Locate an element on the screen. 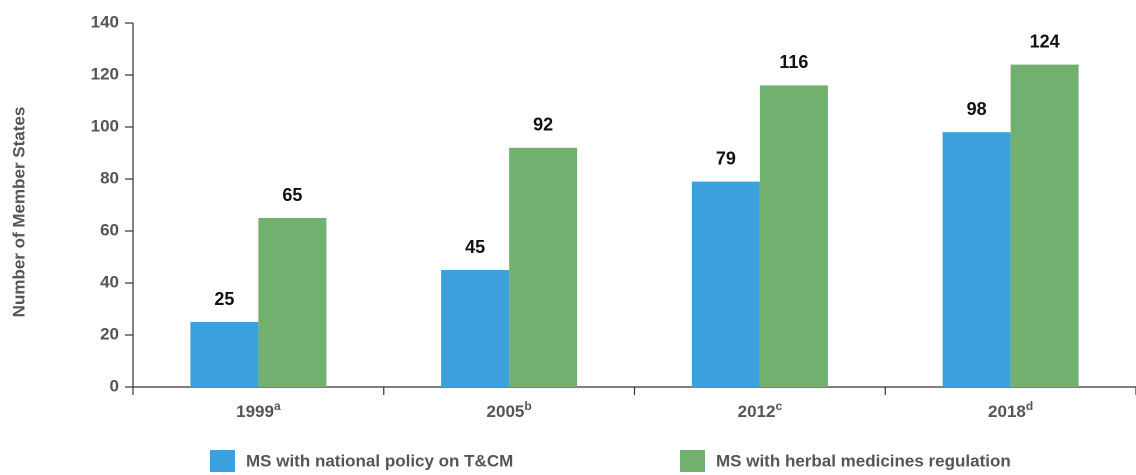 The image size is (1136, 475). y-axis-label: Number of Member States is located at coordinates (18, 212).